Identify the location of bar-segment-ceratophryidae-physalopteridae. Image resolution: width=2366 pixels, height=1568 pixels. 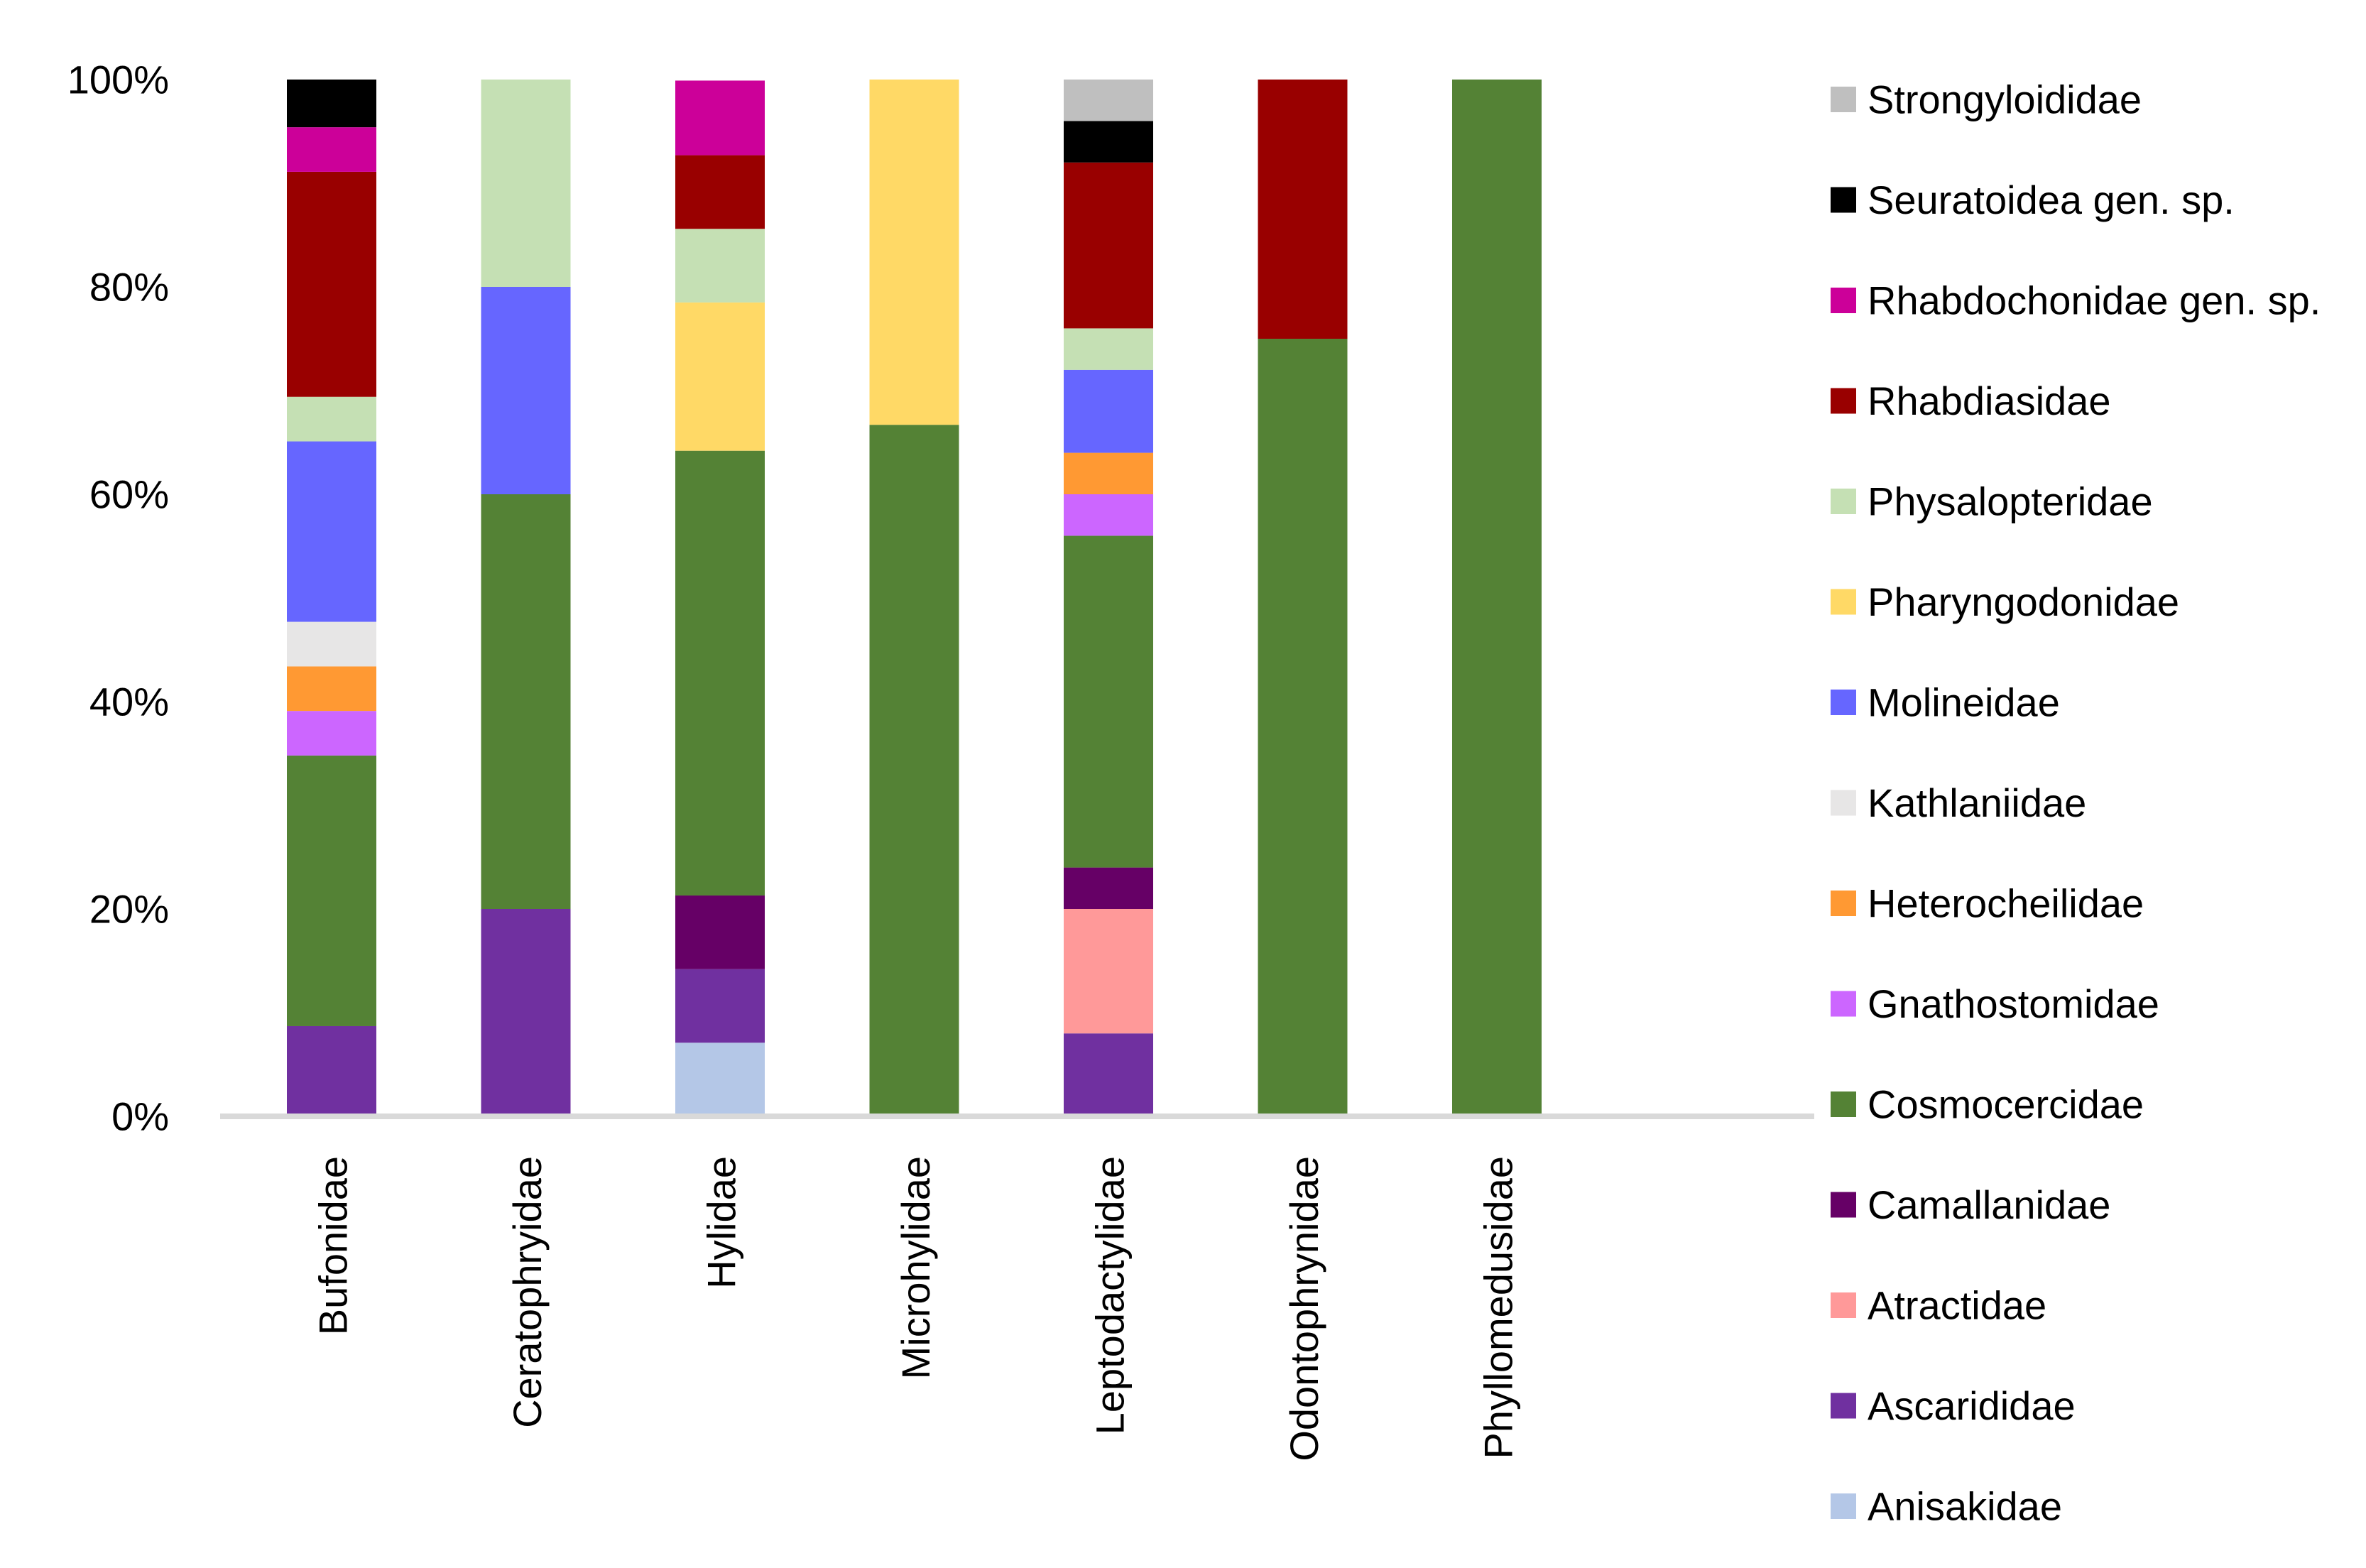
(526, 184).